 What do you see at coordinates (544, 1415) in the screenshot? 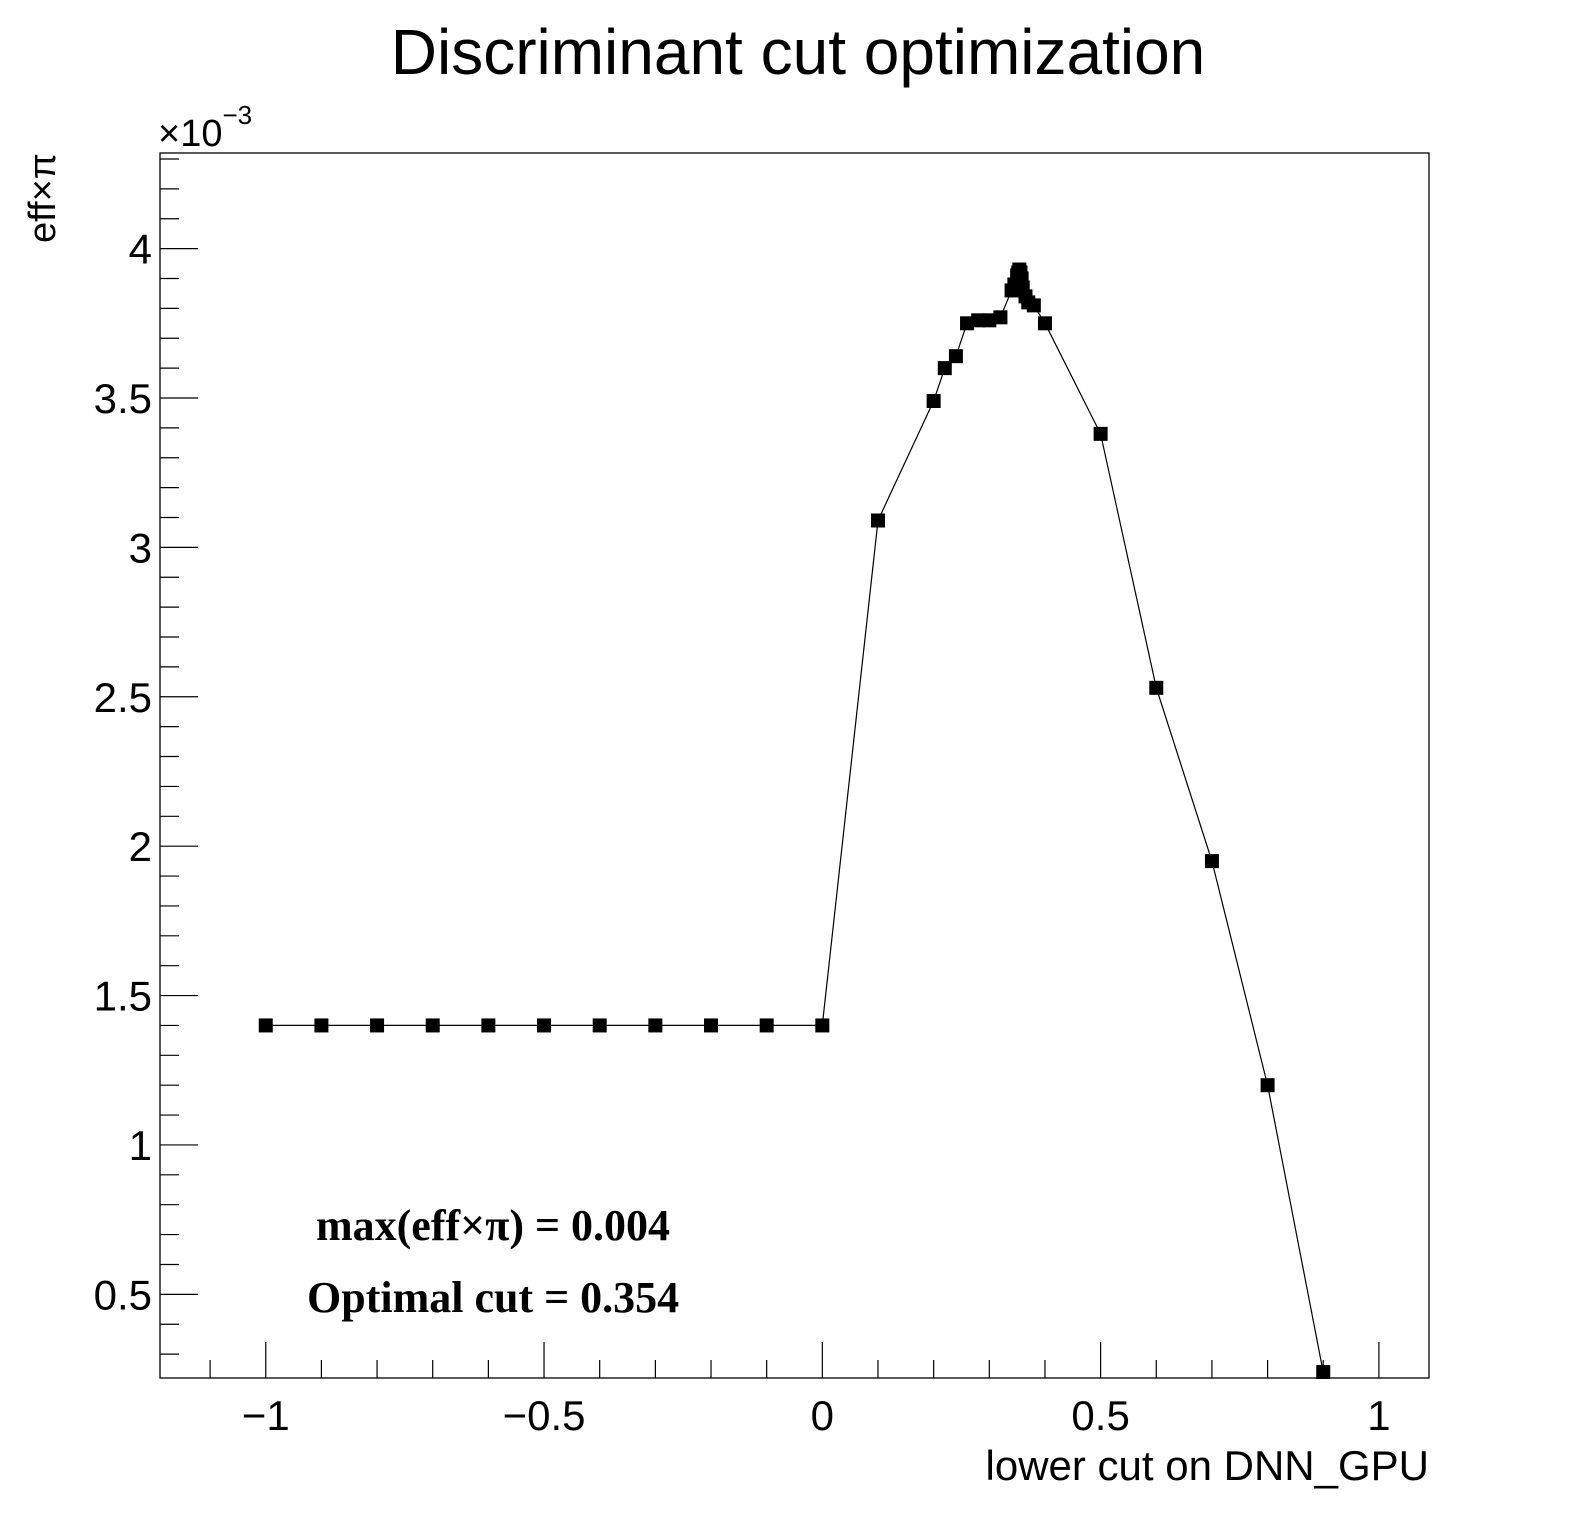
I see `x-tick-label: −0.5` at bounding box center [544, 1415].